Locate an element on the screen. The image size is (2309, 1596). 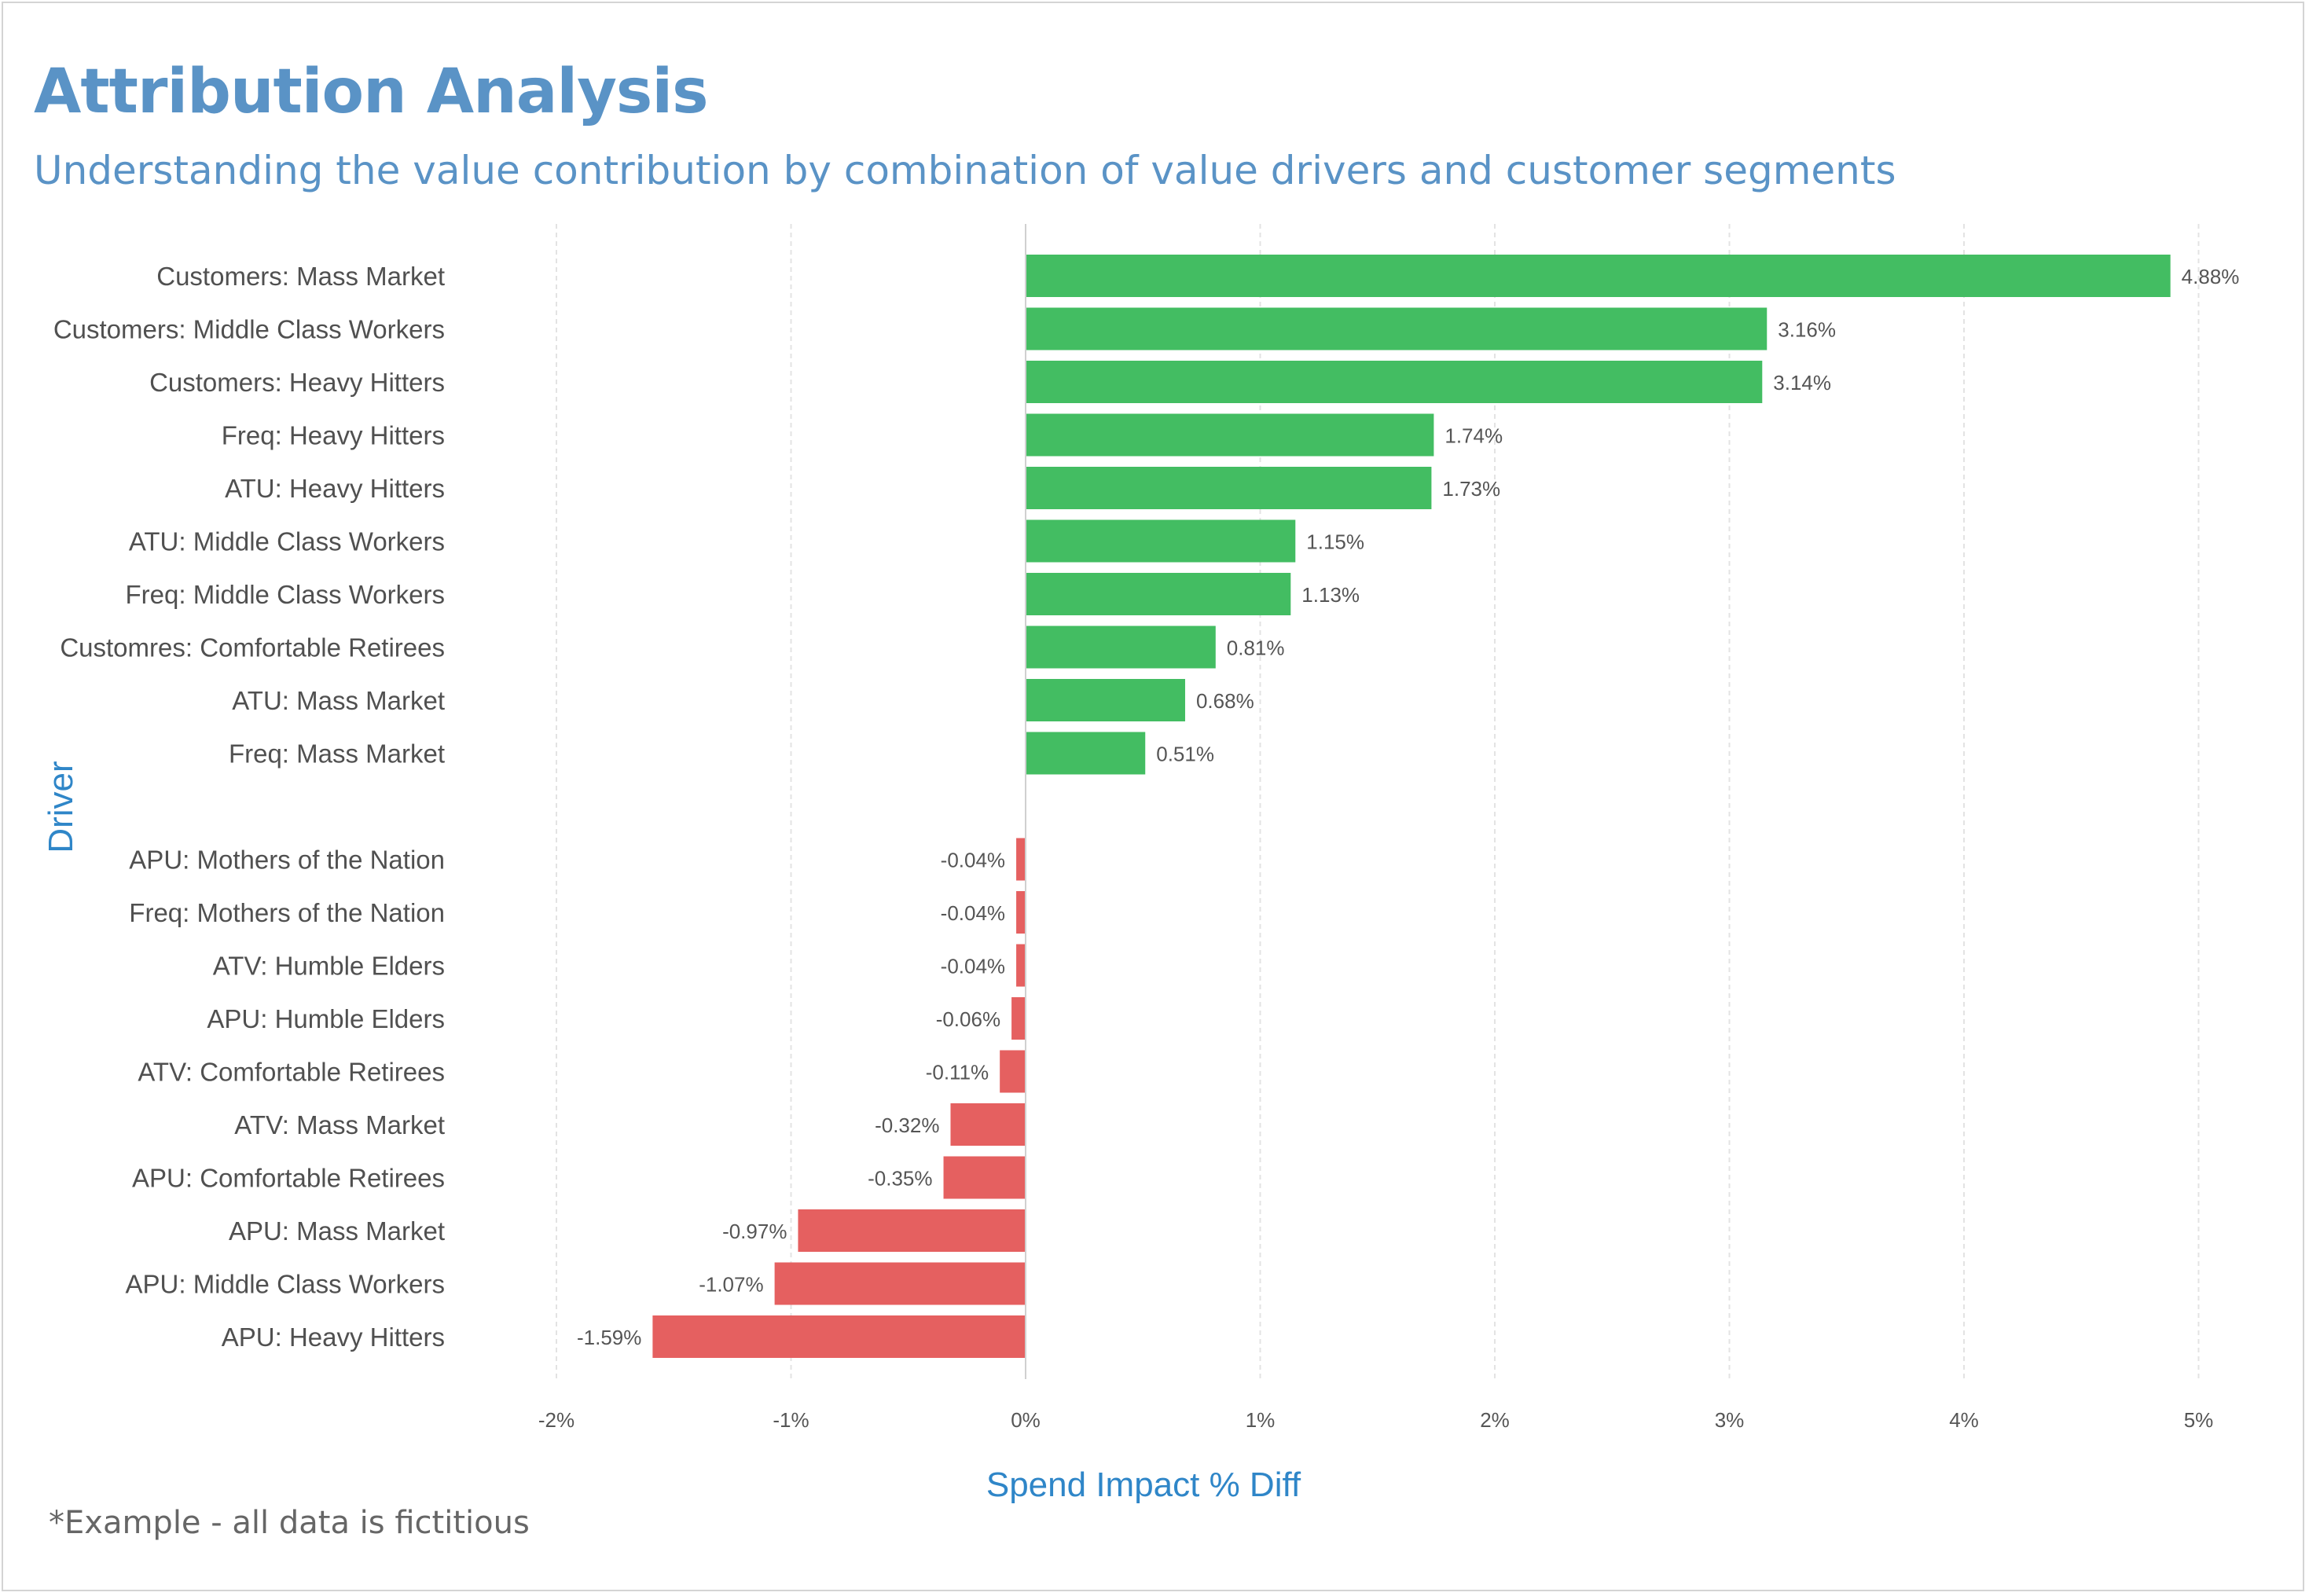
data-label: -1.07% is located at coordinates (731, 1285).